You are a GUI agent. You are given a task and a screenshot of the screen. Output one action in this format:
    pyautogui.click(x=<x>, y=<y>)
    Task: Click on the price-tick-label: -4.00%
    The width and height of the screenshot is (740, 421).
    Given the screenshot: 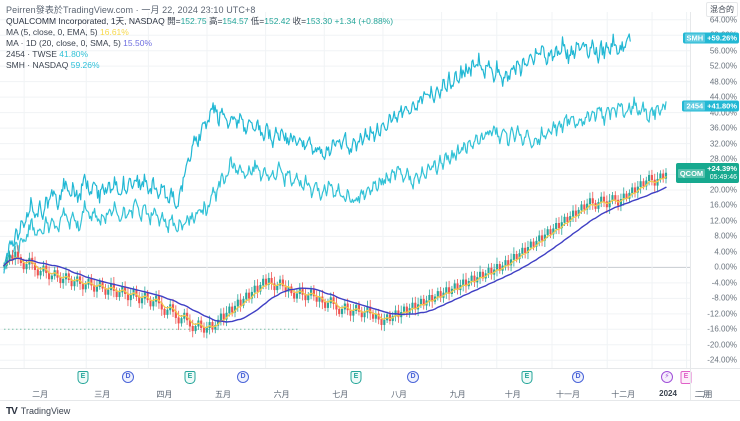 What is the action you would take?
    pyautogui.click(x=724, y=283)
    